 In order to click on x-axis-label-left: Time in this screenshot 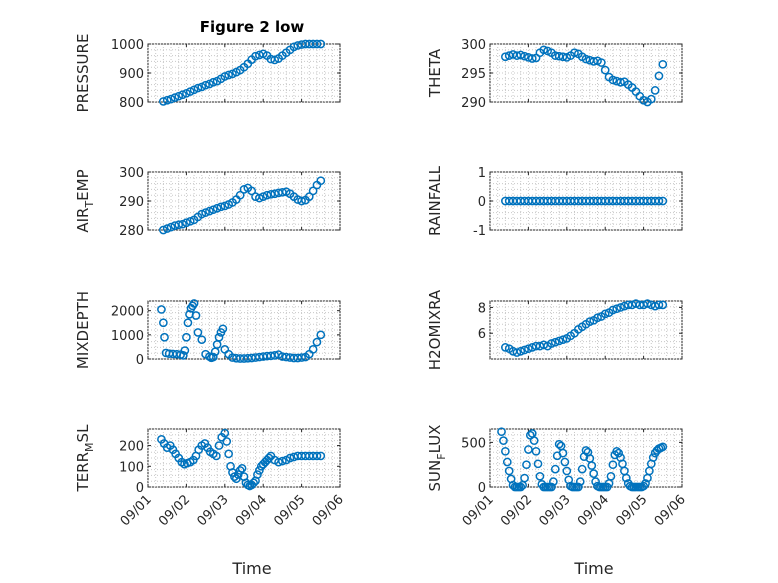, I will do `click(251, 568)`.